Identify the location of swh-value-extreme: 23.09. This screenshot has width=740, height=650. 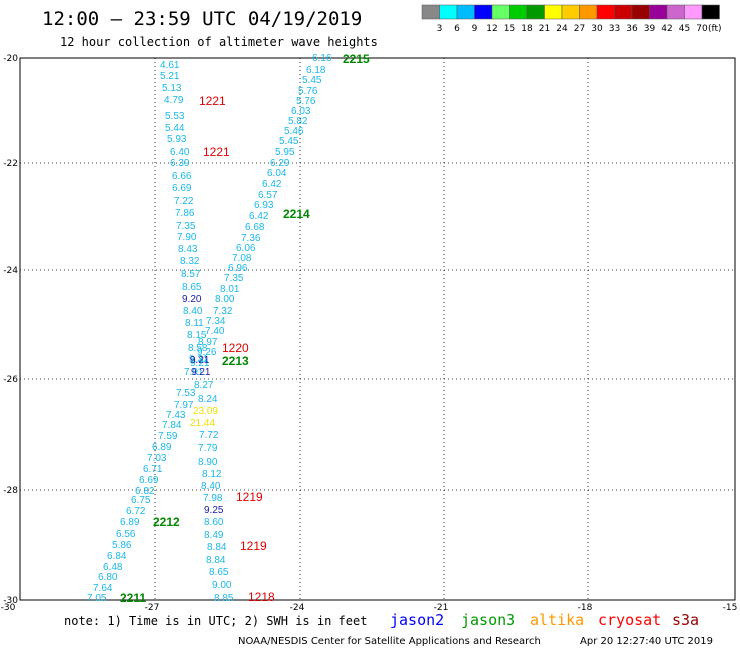
(205, 411).